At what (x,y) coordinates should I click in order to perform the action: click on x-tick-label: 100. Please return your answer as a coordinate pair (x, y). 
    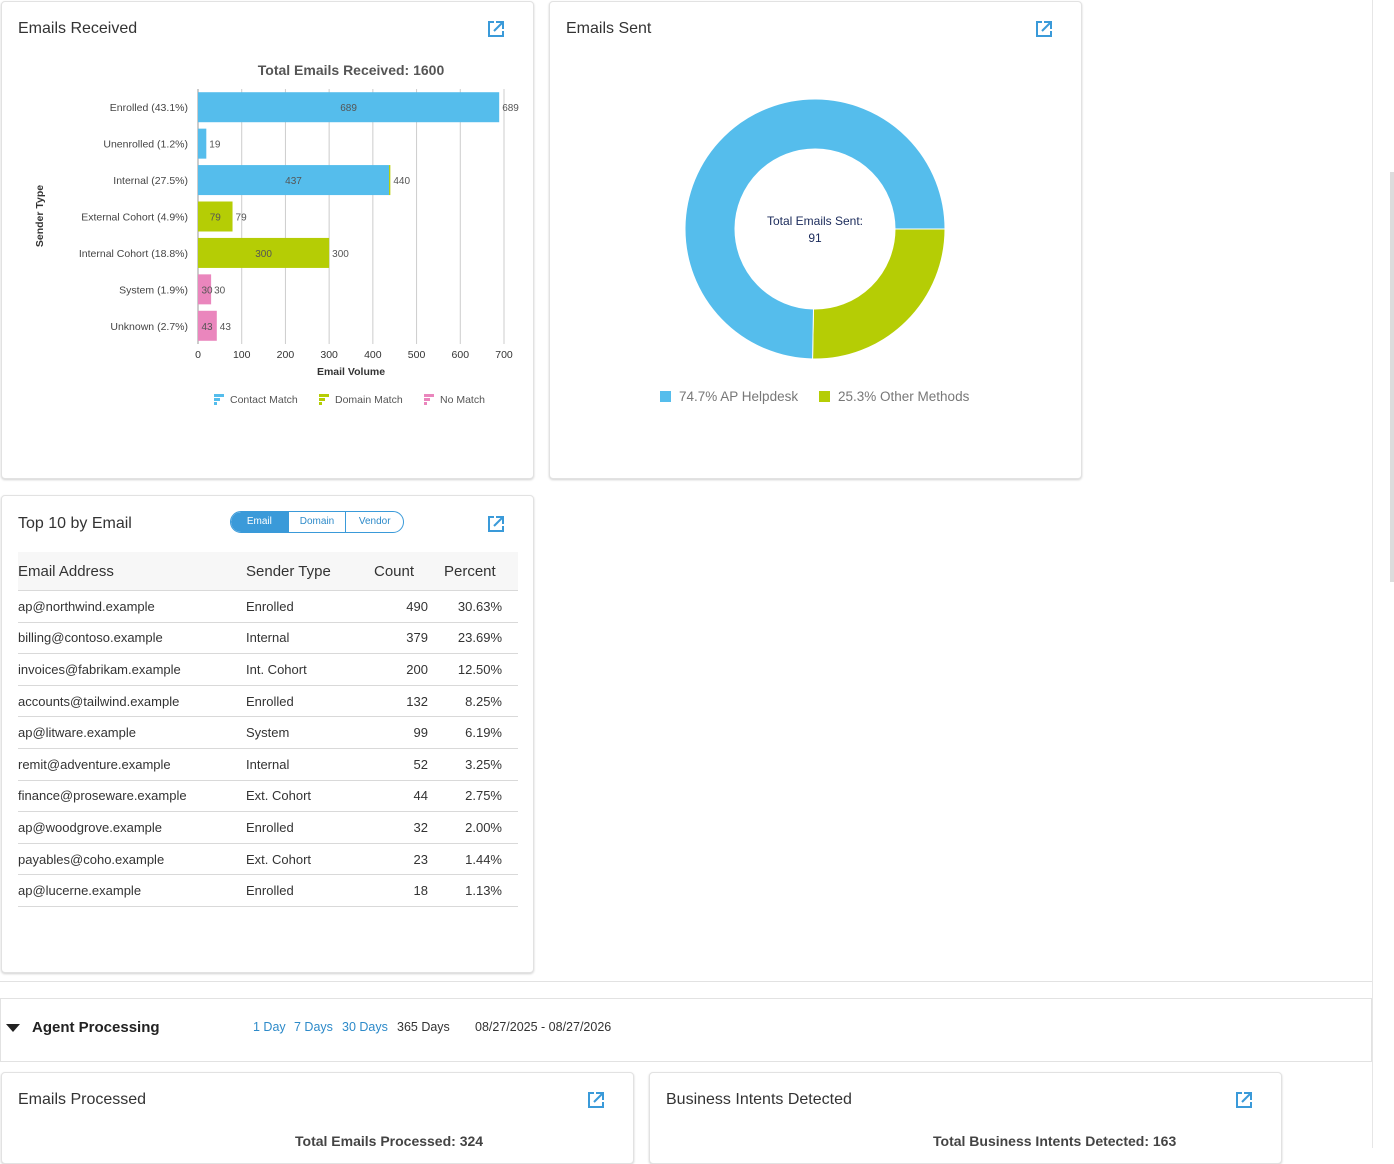
    Looking at the image, I should click on (242, 355).